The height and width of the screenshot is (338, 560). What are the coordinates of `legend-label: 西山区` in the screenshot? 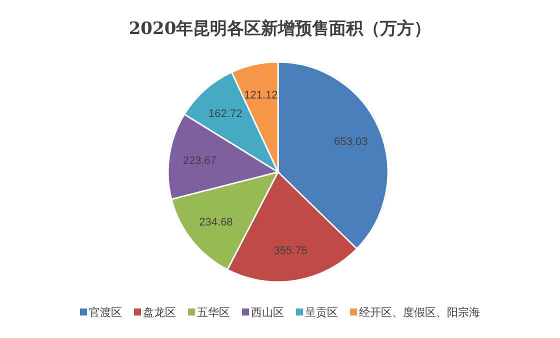 It's located at (267, 312).